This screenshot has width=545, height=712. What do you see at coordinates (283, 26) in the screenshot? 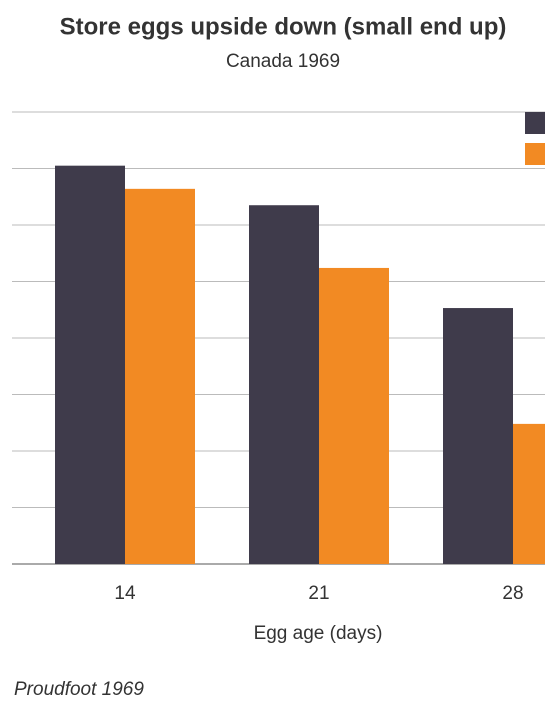
I see `chart-title: Store eggs upside down (small end up)` at bounding box center [283, 26].